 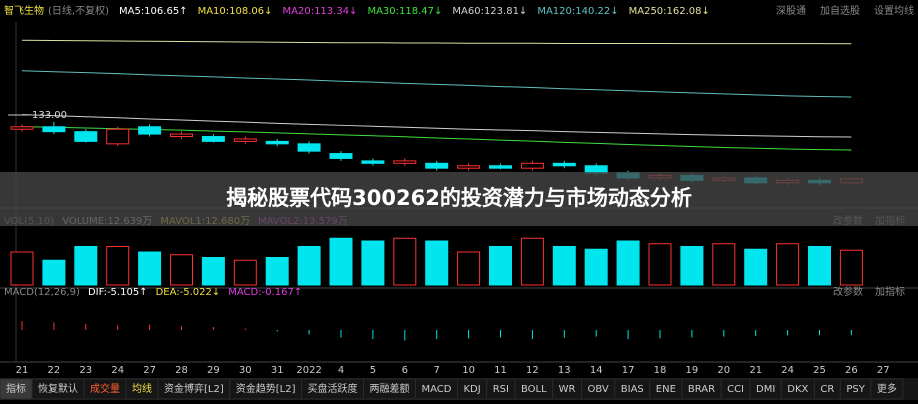 What do you see at coordinates (153, 11) in the screenshot?
I see `ma-label: MA5:106.65↑` at bounding box center [153, 11].